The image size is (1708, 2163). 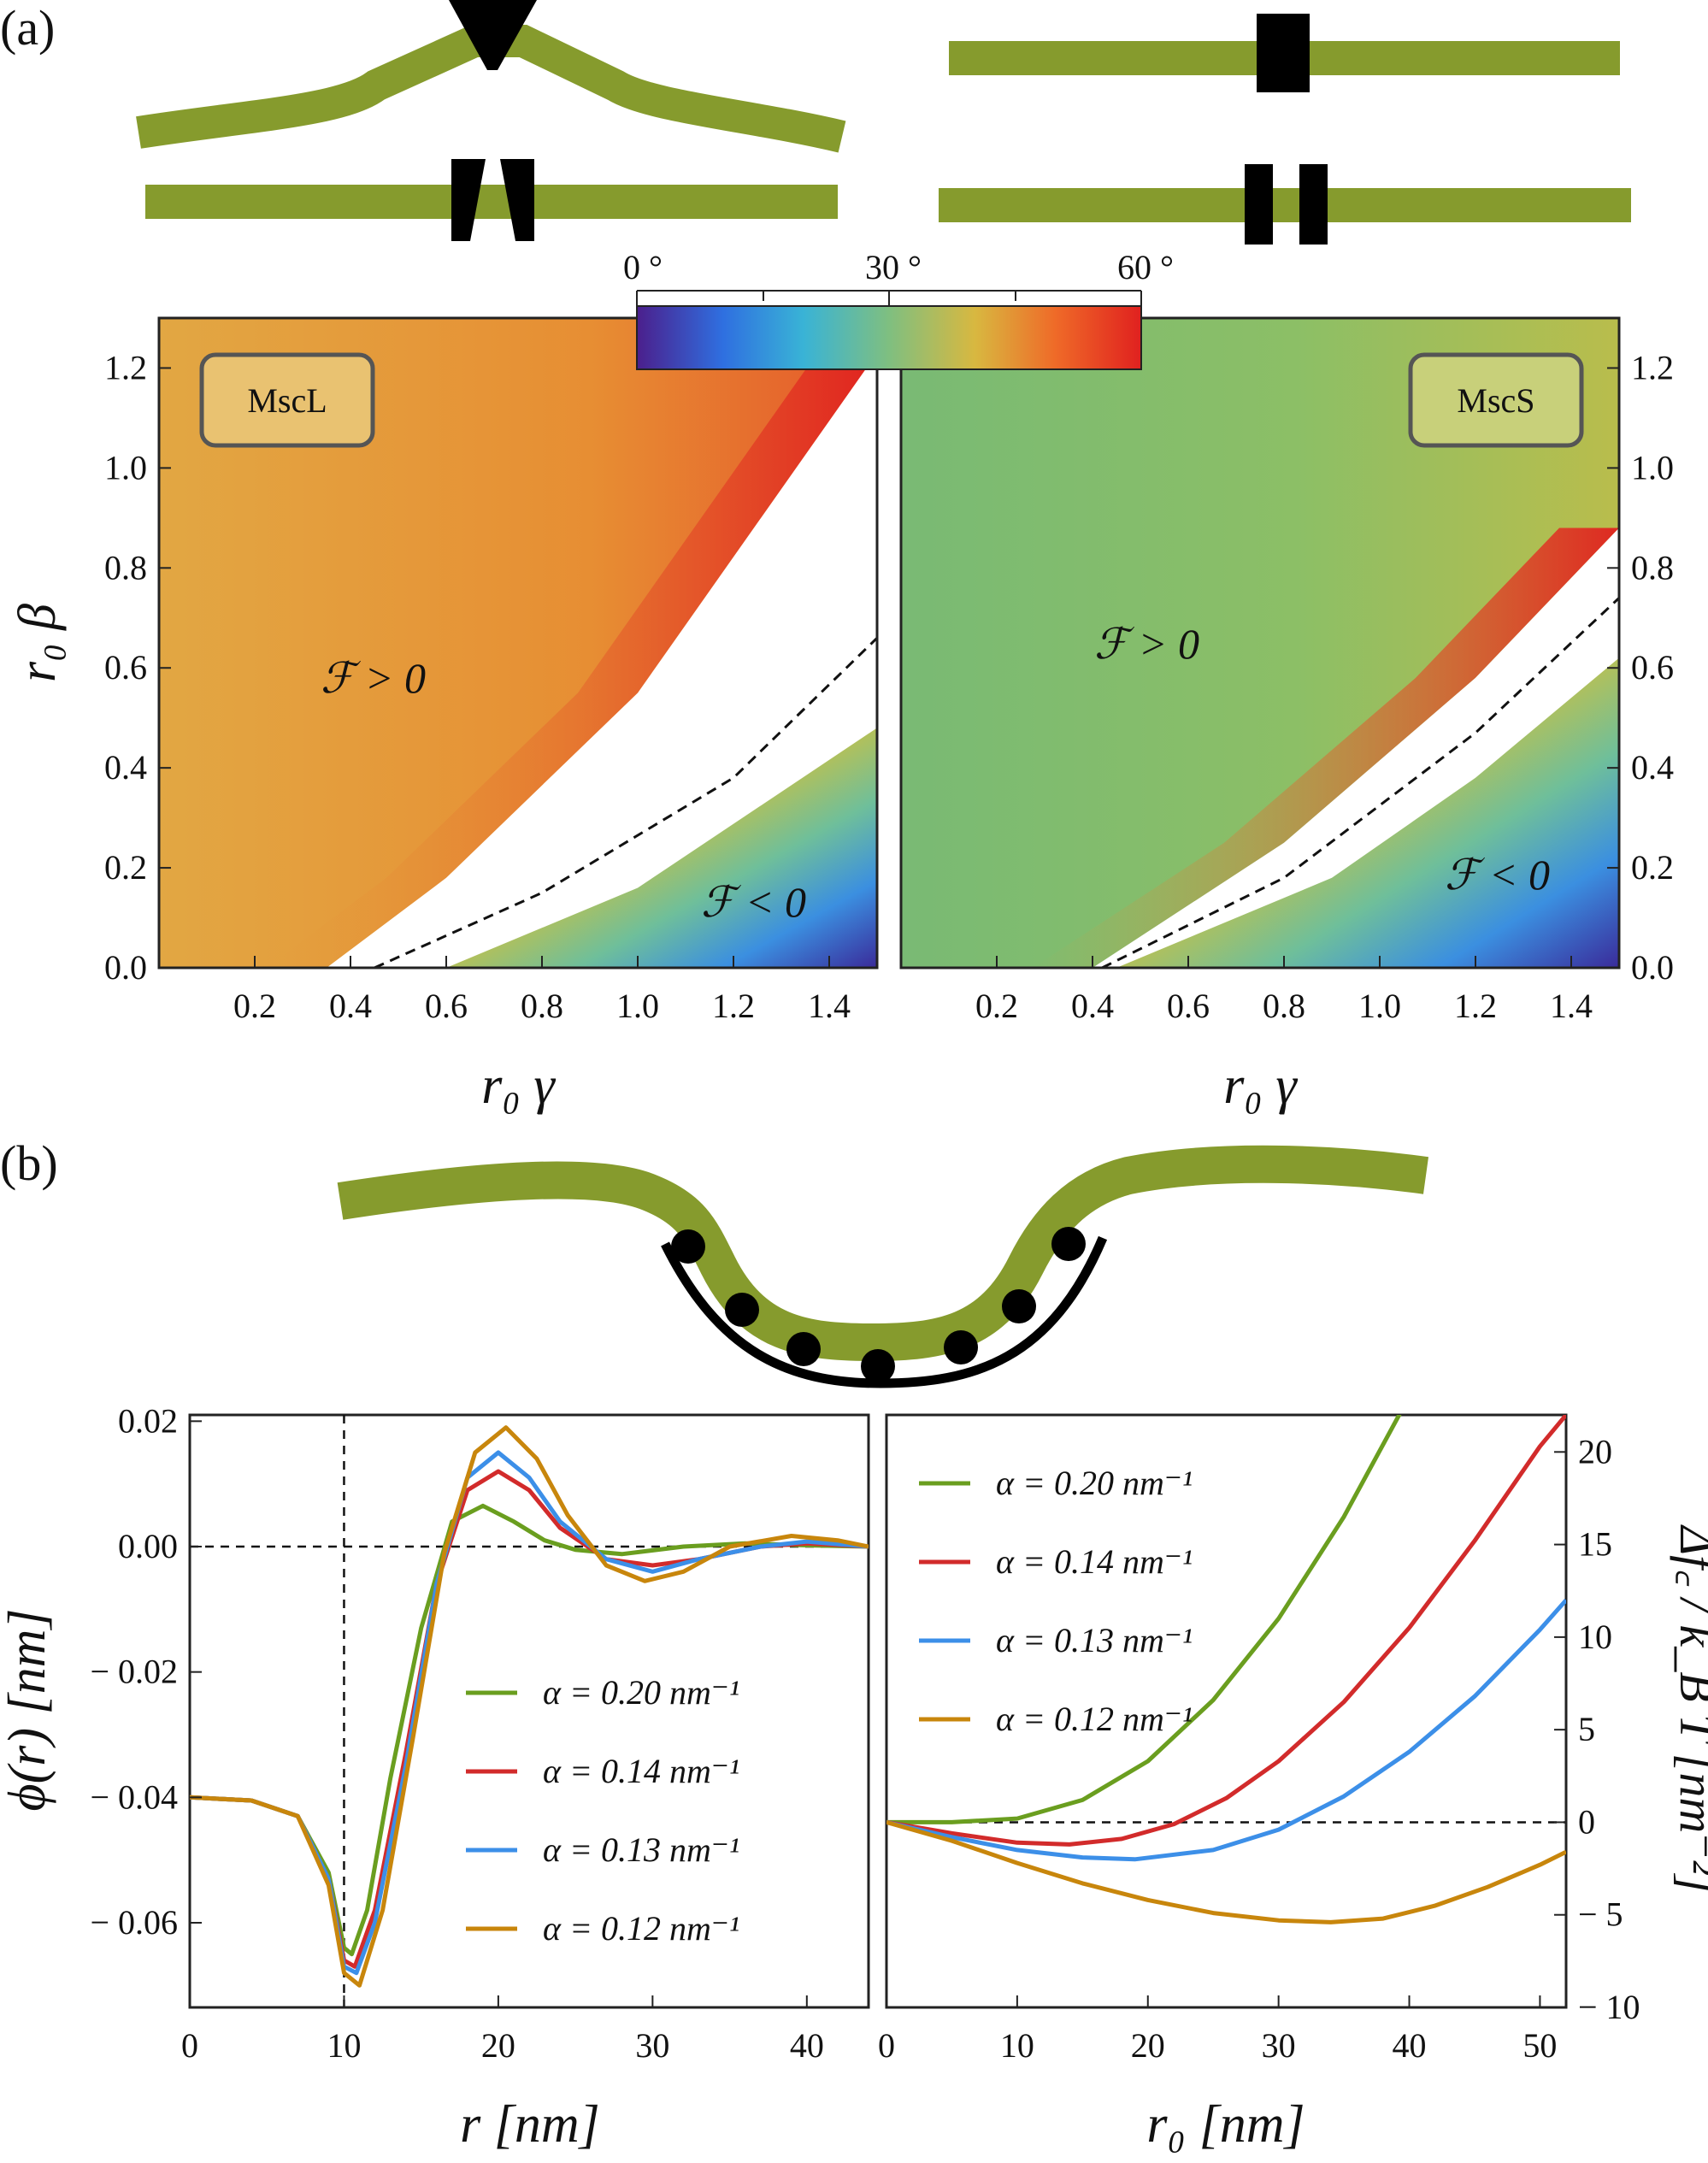 I want to click on y-tick-label: 0, so click(x=1587, y=1821).